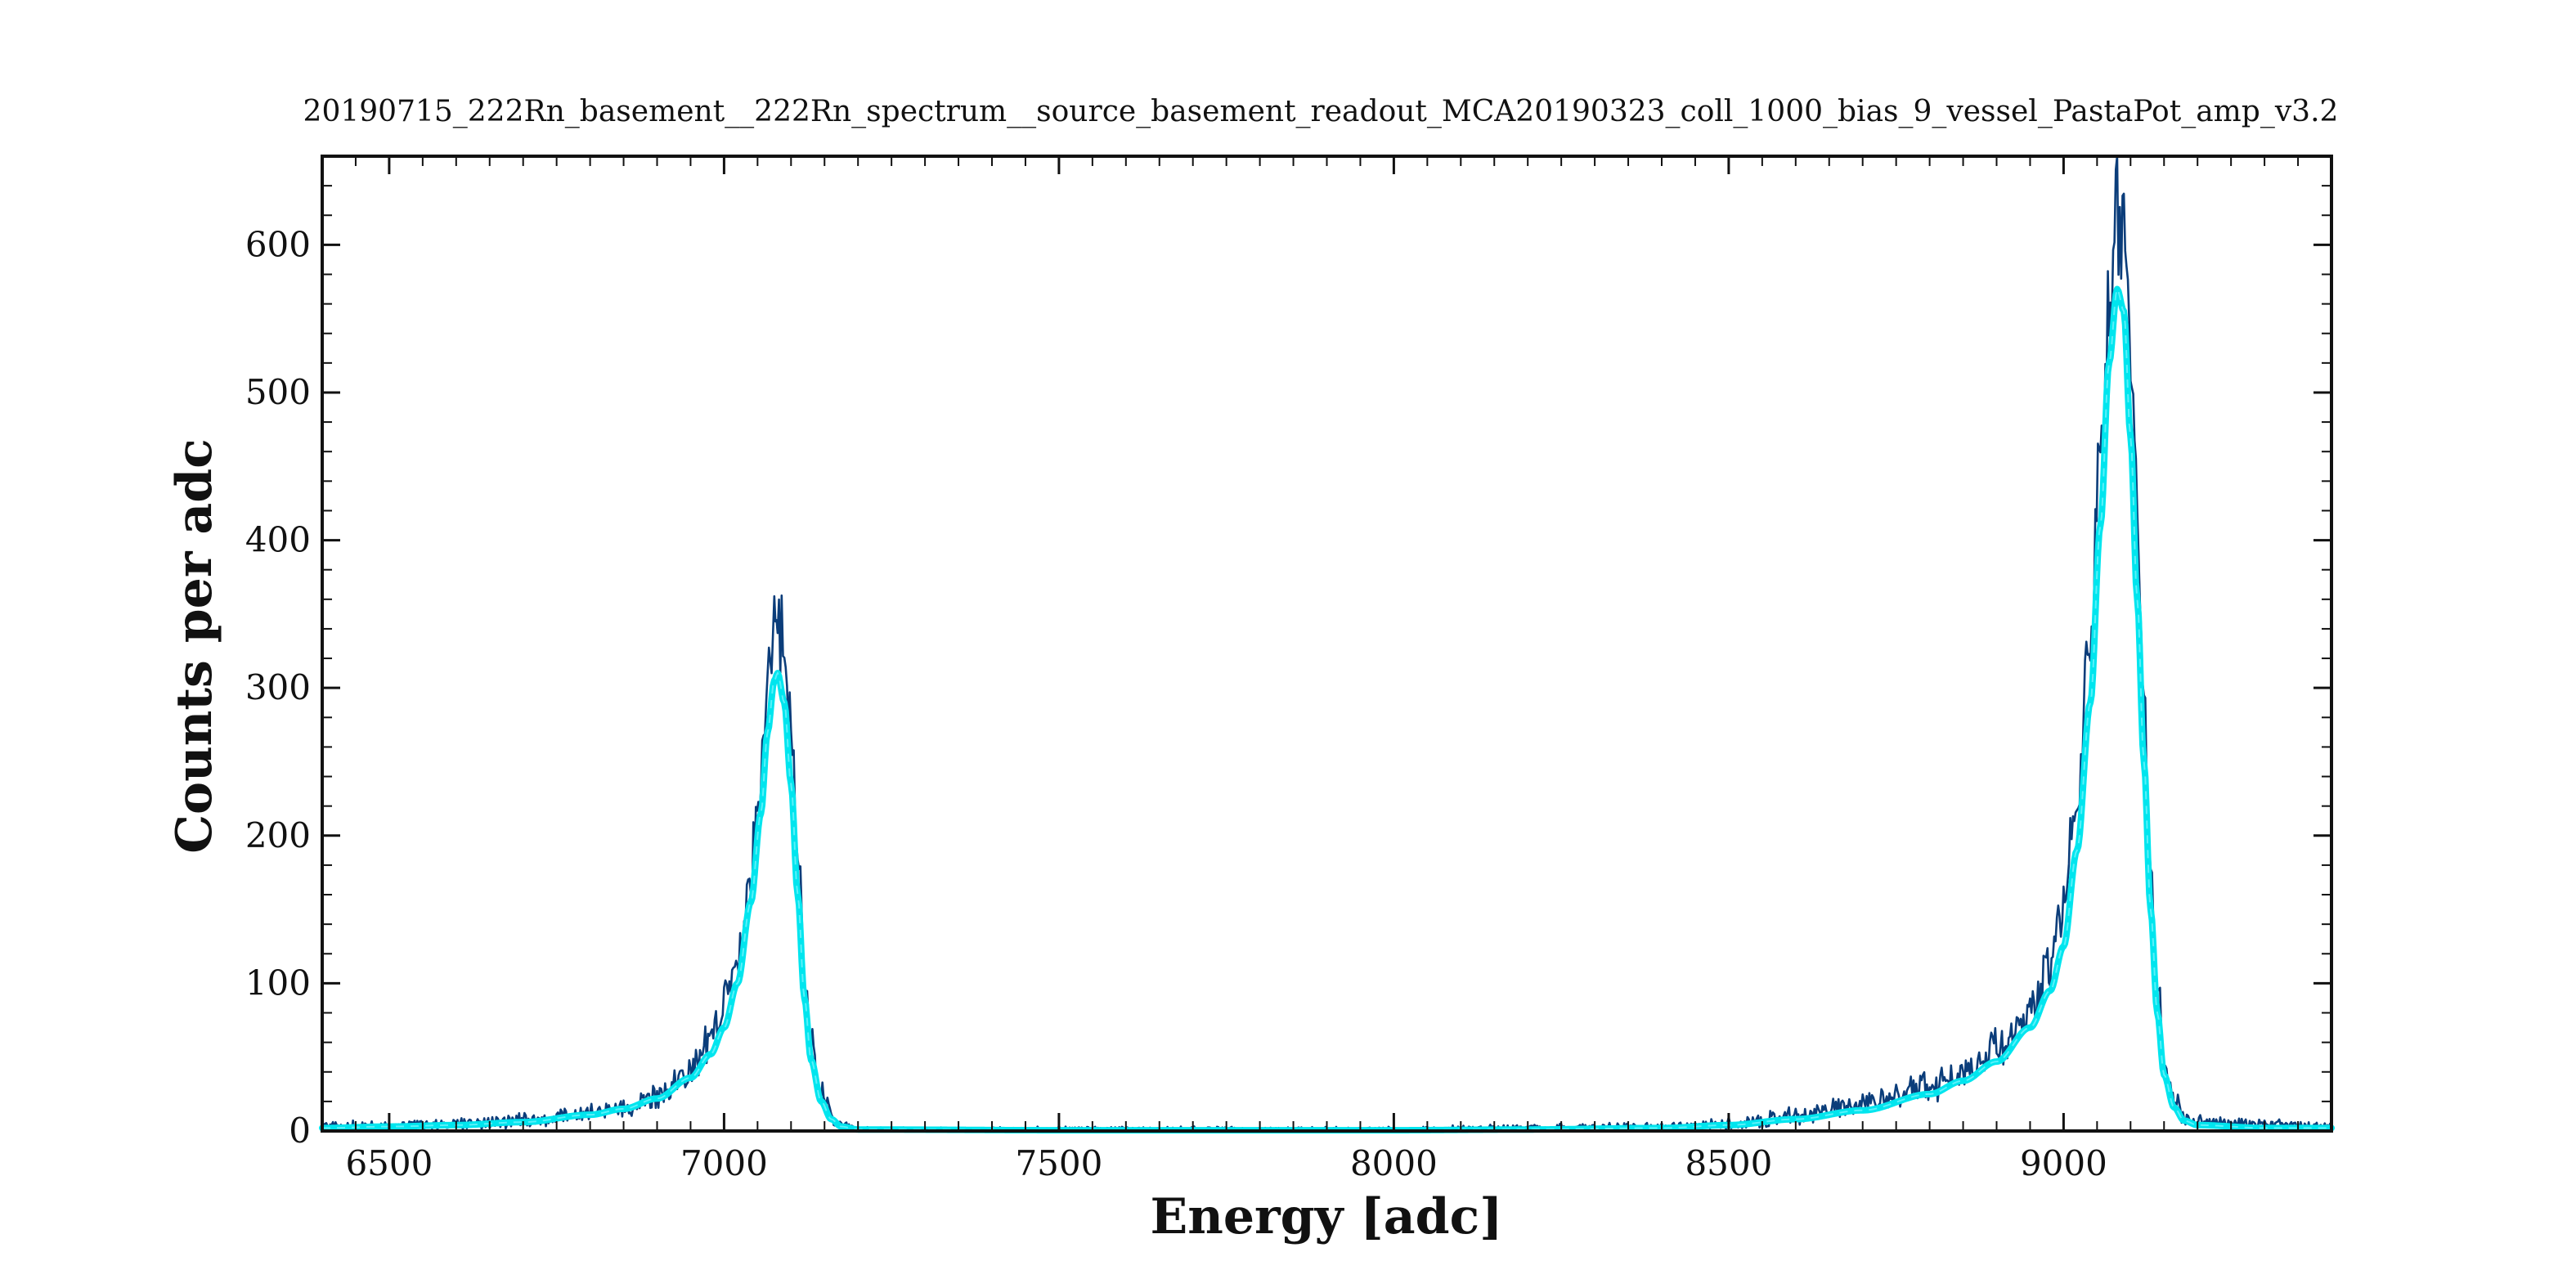 This screenshot has height=1288, width=2576. What do you see at coordinates (278, 540) in the screenshot?
I see `y-tick-label-4: 400` at bounding box center [278, 540].